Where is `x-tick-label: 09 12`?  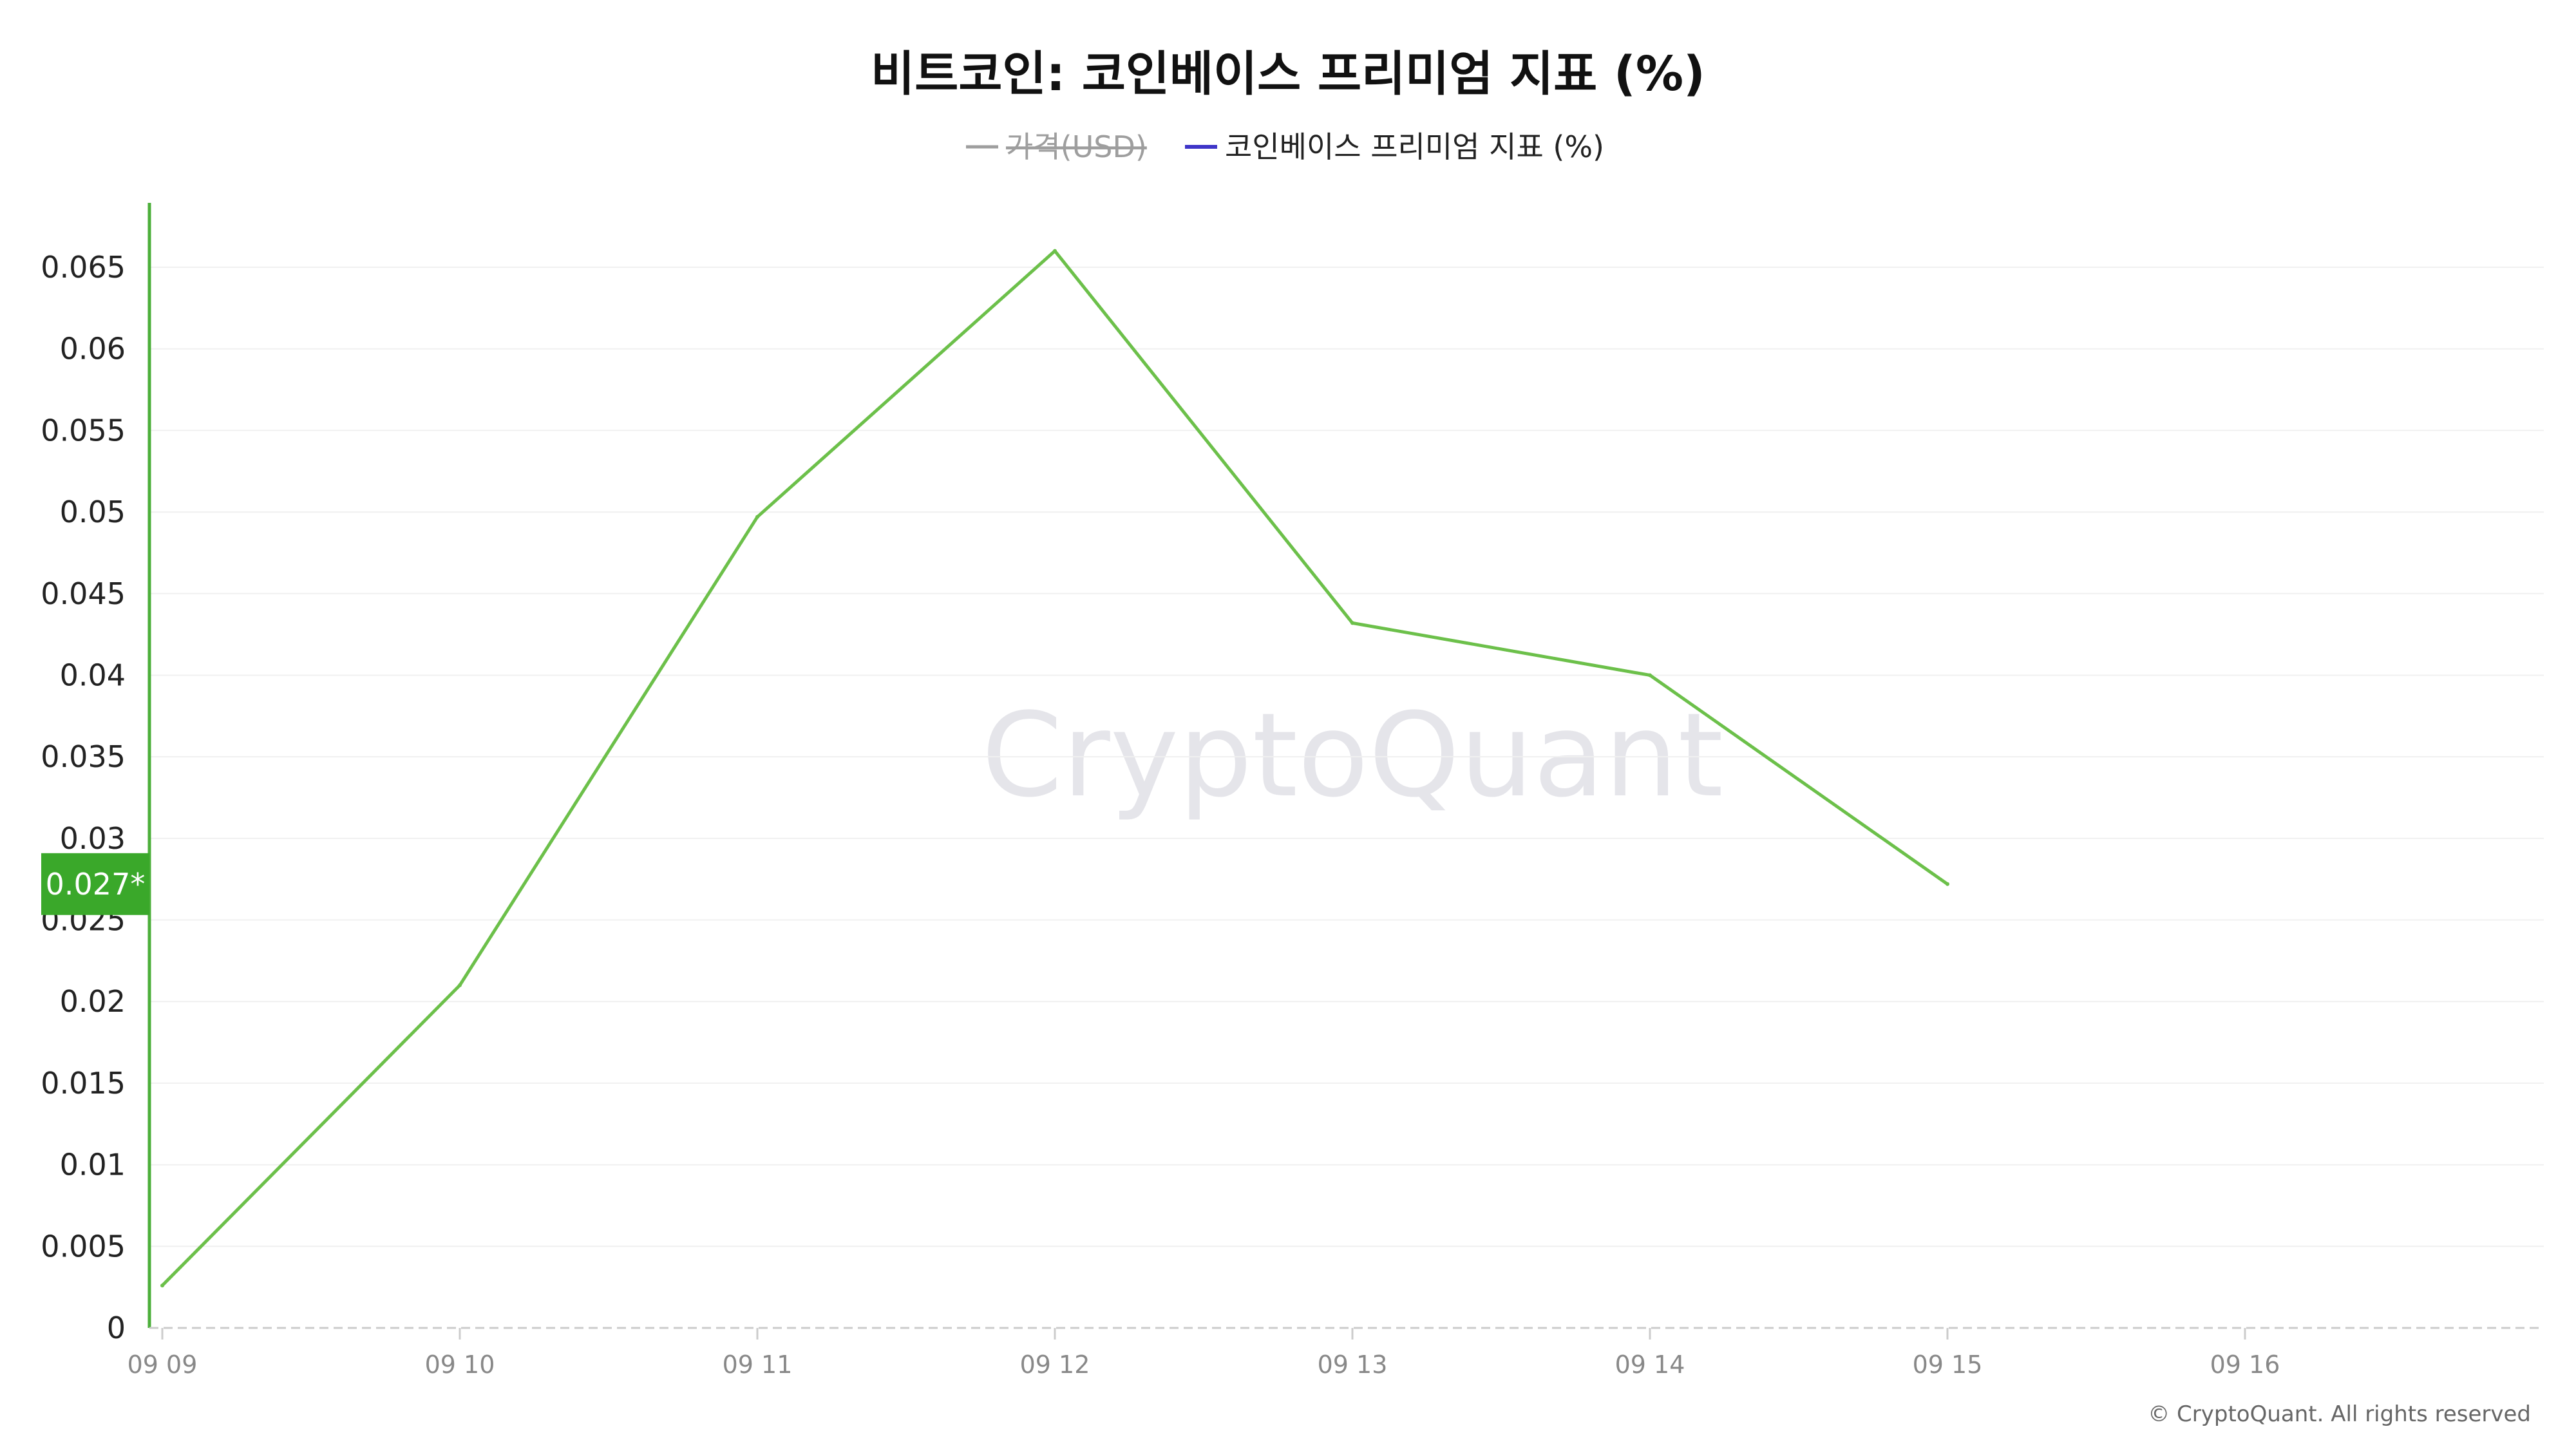
x-tick-label: 09 12 is located at coordinates (1055, 1364).